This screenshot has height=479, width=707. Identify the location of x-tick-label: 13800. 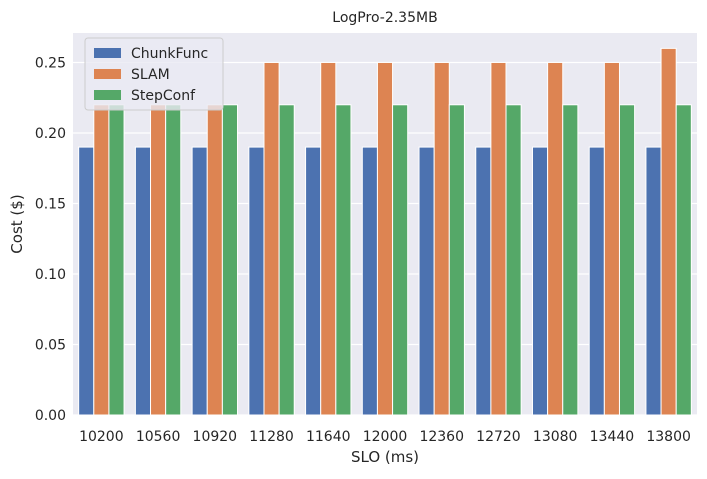
(668, 437).